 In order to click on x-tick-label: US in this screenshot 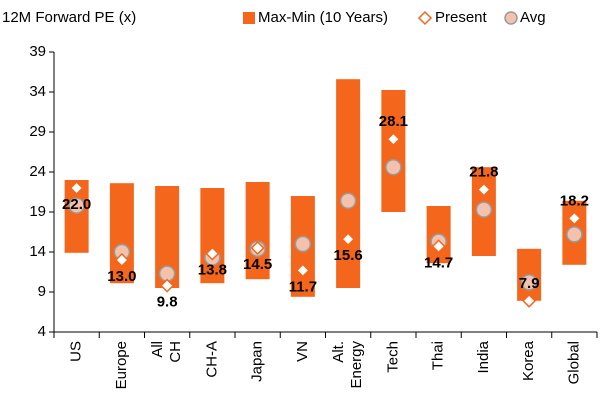, I will do `click(76, 351)`.